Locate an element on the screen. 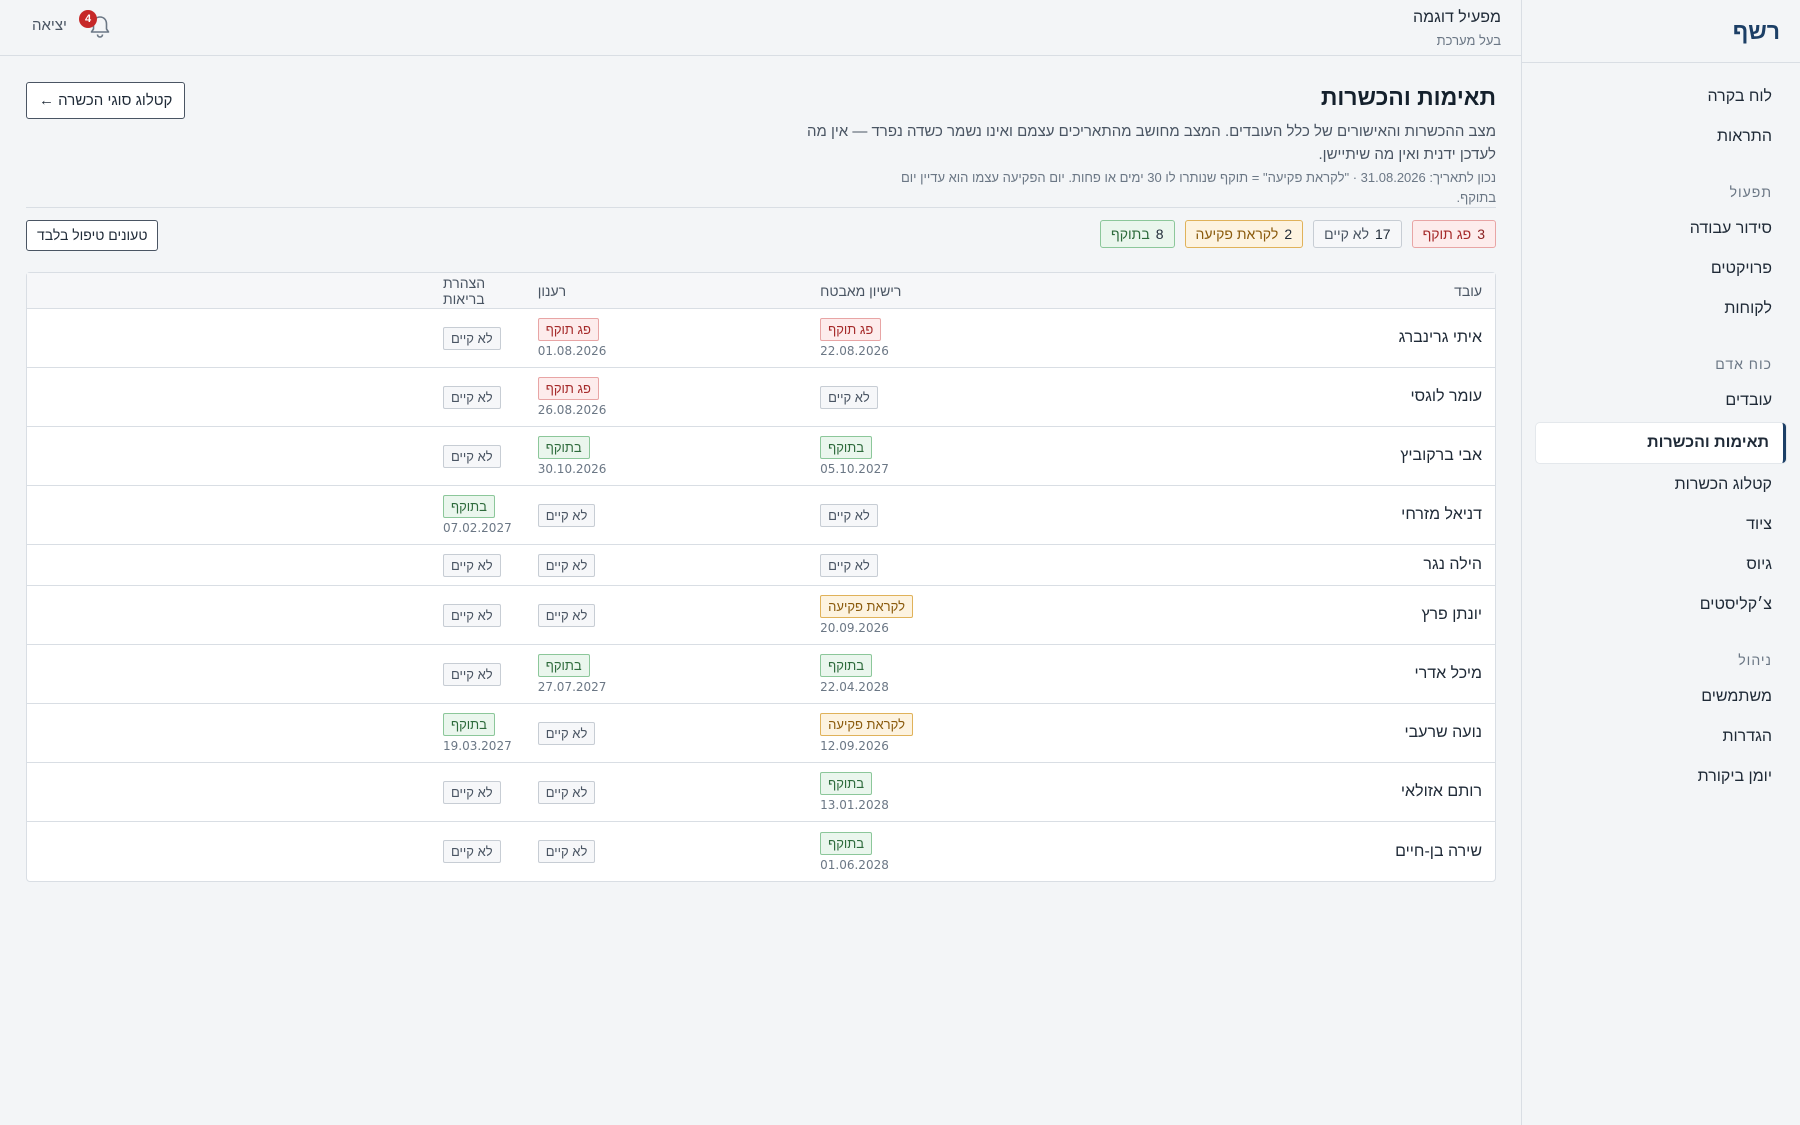 This screenshot has width=1800, height=1125. cell-guard-license: לקראת פקיעה 12.09.2026 is located at coordinates (994, 733).